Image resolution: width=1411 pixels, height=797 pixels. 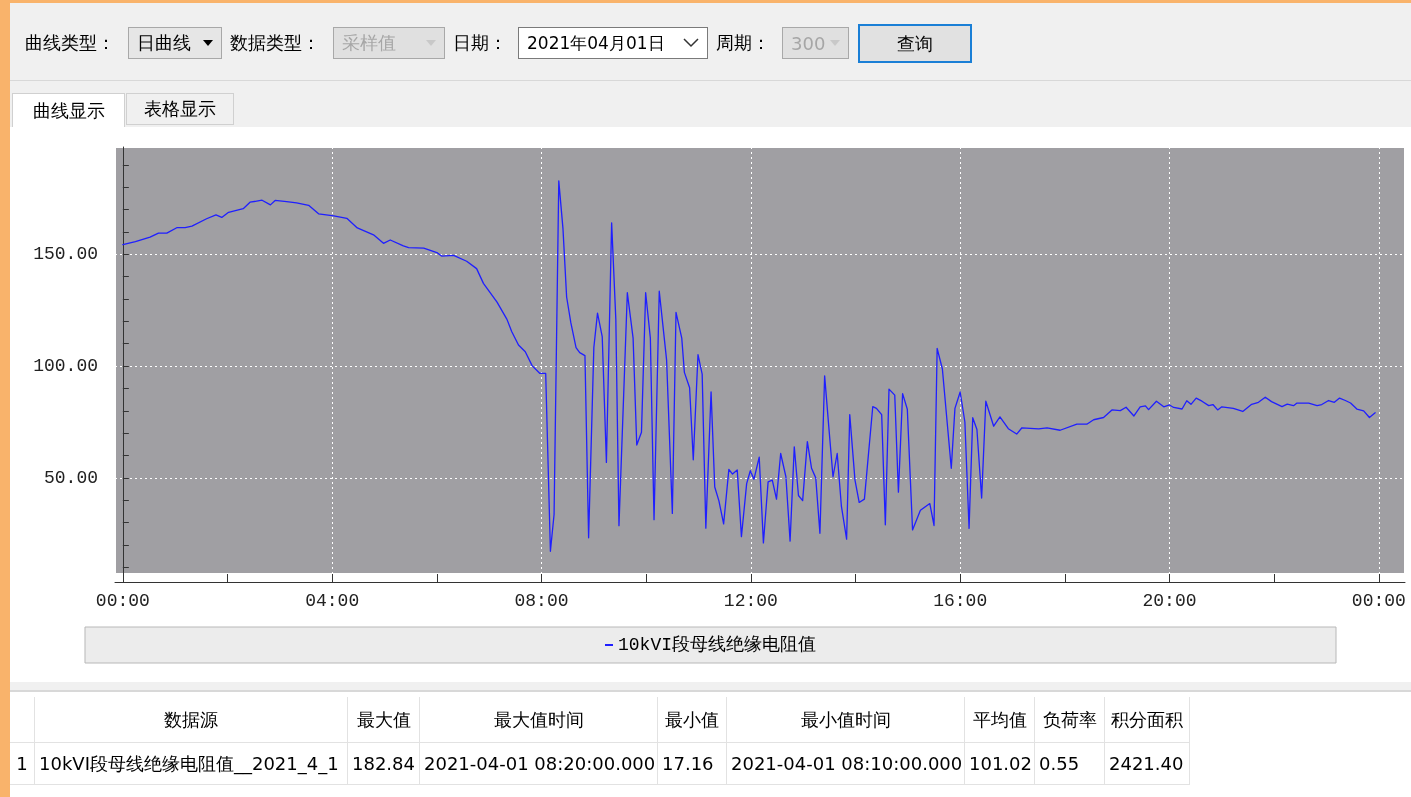 What do you see at coordinates (846, 720) in the screenshot?
I see `category-label: 最小值时间` at bounding box center [846, 720].